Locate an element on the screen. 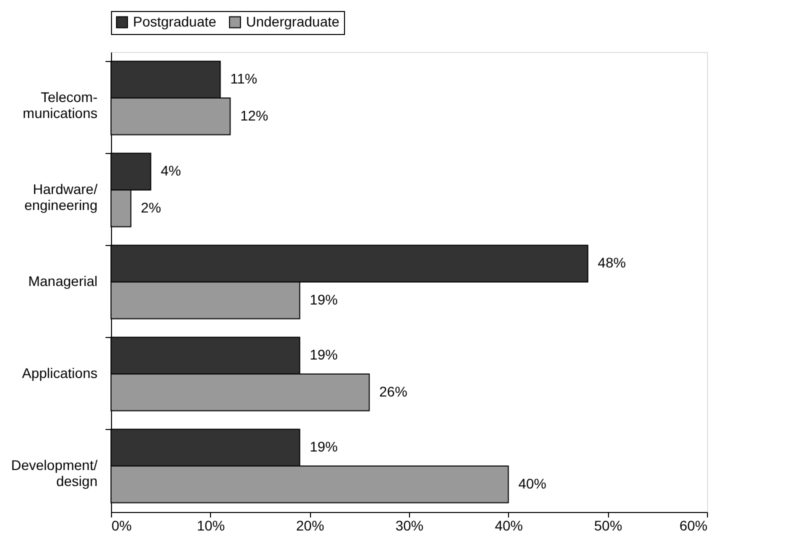 The image size is (812, 538). y-tick-label: Development/ design is located at coordinates (54, 473).